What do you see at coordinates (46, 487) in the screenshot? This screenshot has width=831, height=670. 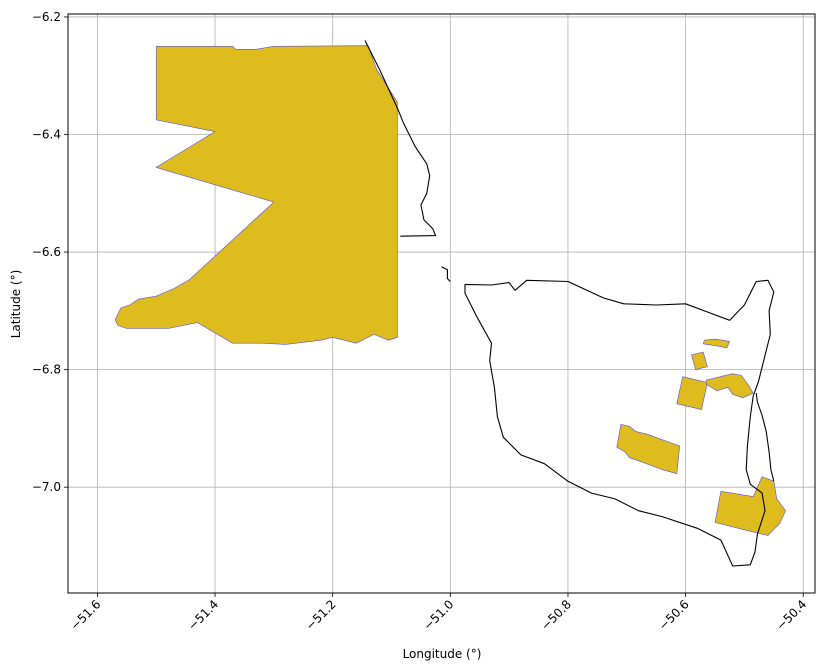 I see `y-tick-label: −7.0` at bounding box center [46, 487].